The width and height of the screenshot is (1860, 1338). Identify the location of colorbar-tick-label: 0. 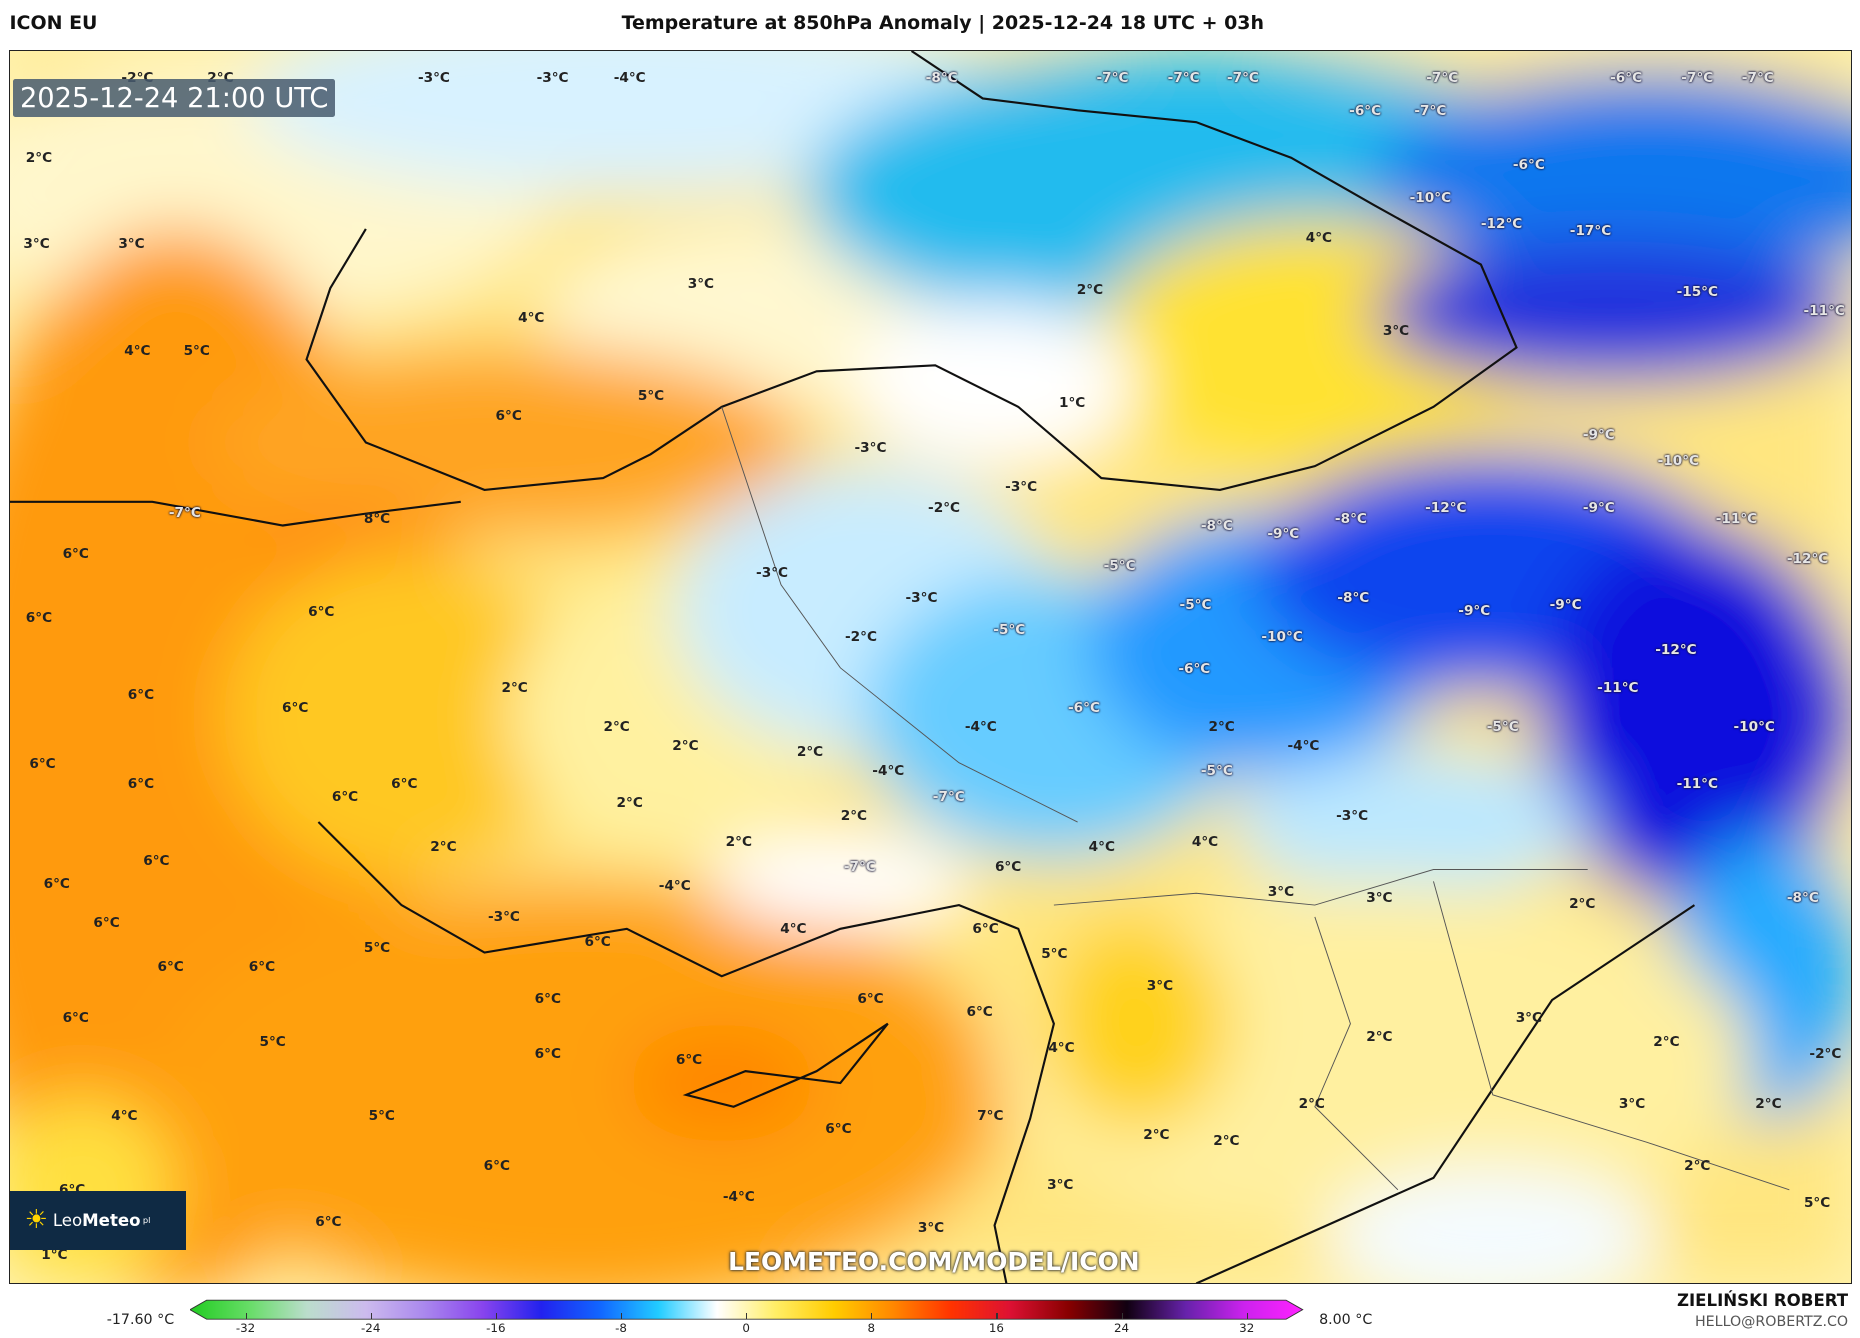
(746, 1328).